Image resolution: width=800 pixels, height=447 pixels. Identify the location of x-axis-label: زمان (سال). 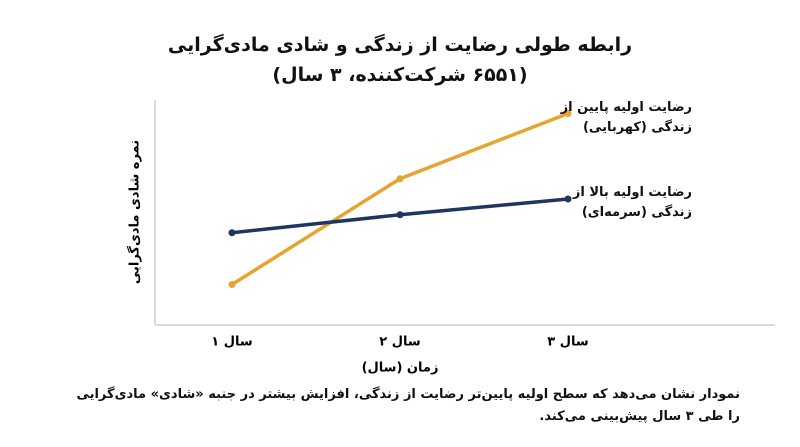
(400, 368).